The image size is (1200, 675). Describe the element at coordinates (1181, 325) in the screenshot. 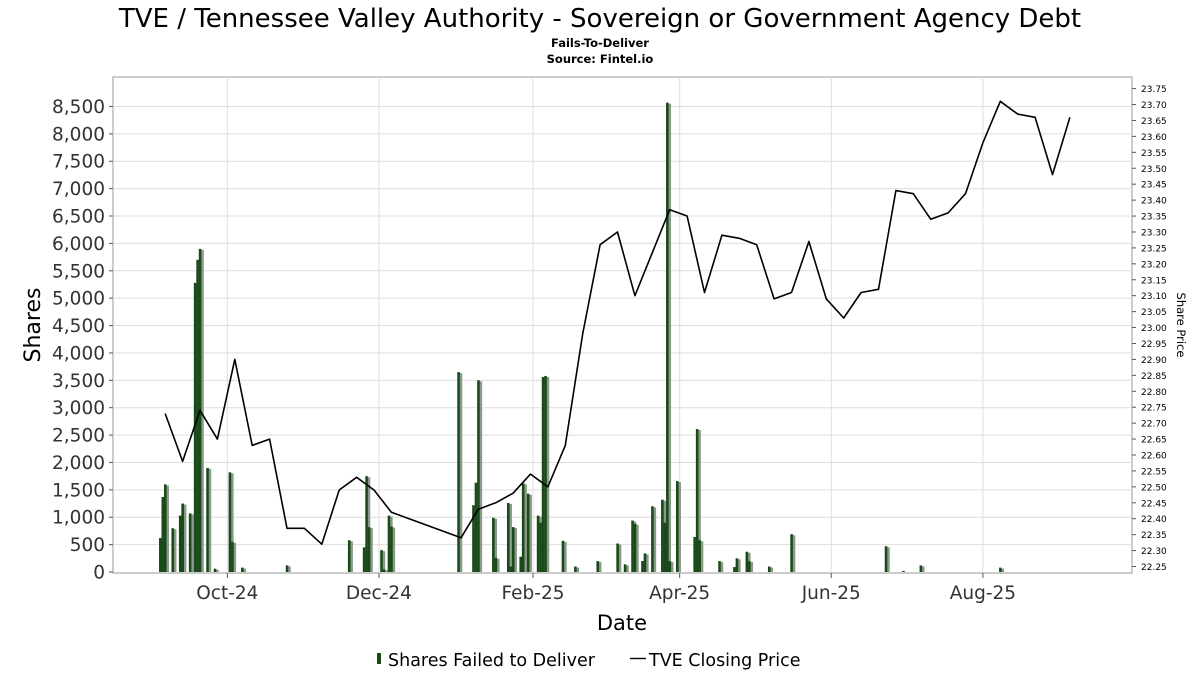

I see `y2-axis-label: Share Price` at that location.